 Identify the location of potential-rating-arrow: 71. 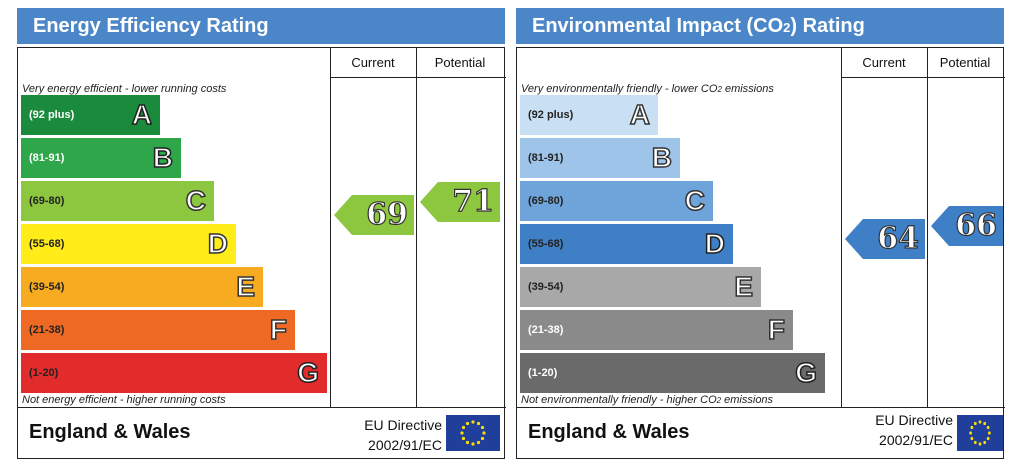
(460, 202).